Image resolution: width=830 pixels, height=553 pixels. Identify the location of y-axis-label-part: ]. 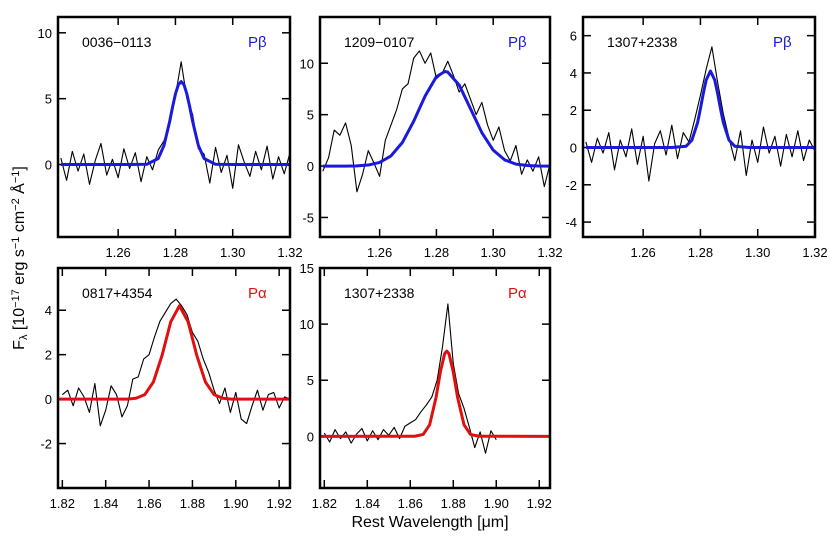
(19, 168).